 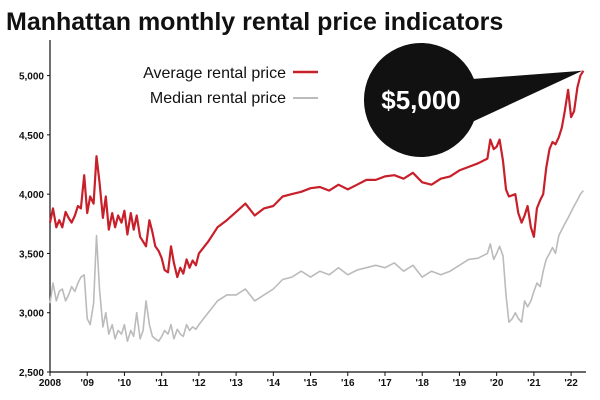 What do you see at coordinates (31, 373) in the screenshot?
I see `y-tick-label: 2,500` at bounding box center [31, 373].